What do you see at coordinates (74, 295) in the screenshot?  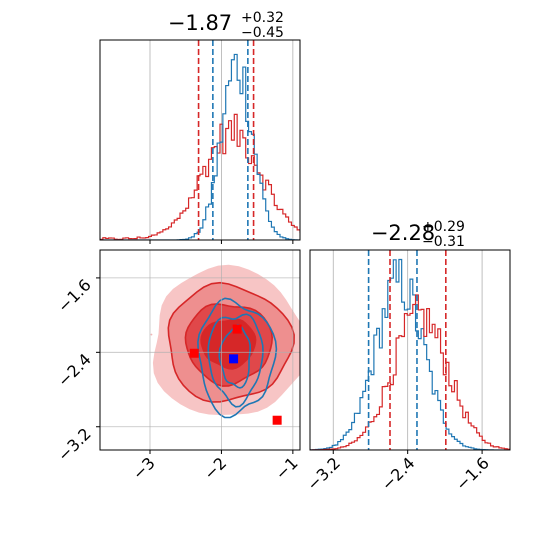 I see `tick-label-y: −1.6` at bounding box center [74, 295].